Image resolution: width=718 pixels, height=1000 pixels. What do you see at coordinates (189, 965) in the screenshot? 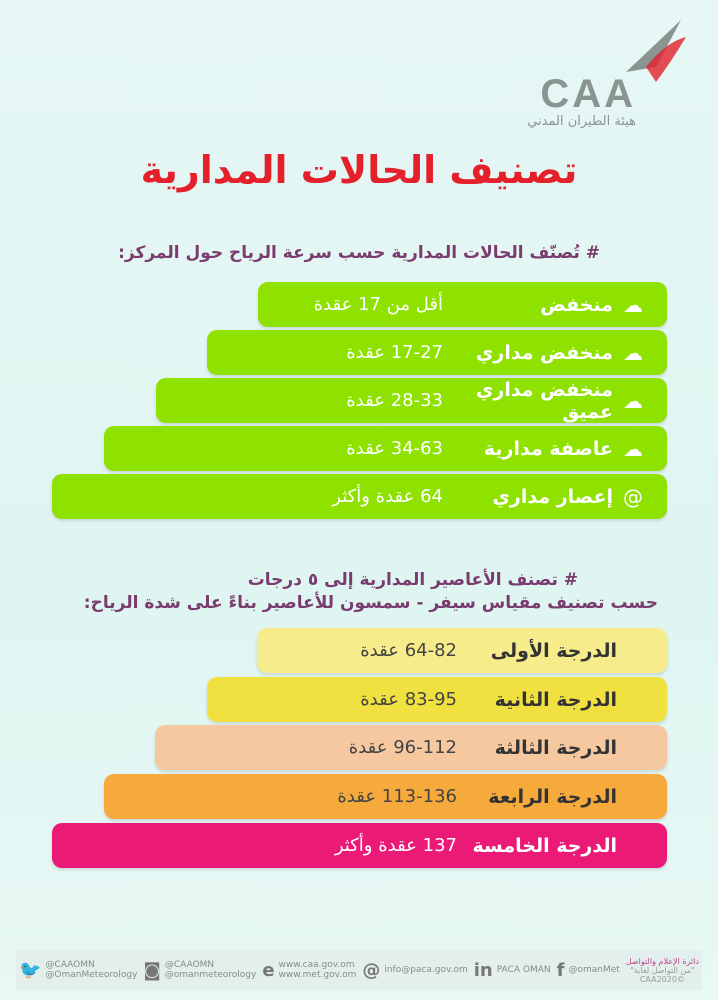
I see `instagram-handle: @CAAOMN` at bounding box center [189, 965].